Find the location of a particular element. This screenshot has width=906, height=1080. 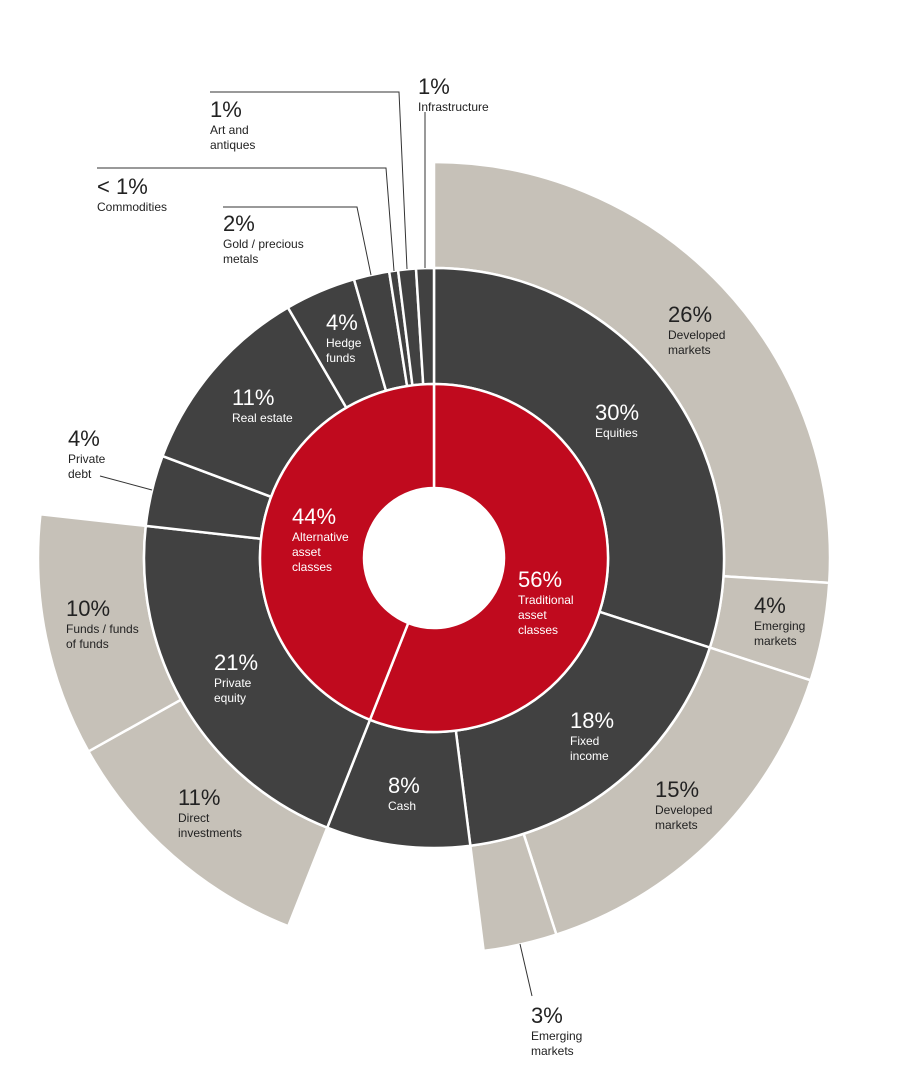

label-hedge-label-line-0: Hedge is located at coordinates (344, 343).